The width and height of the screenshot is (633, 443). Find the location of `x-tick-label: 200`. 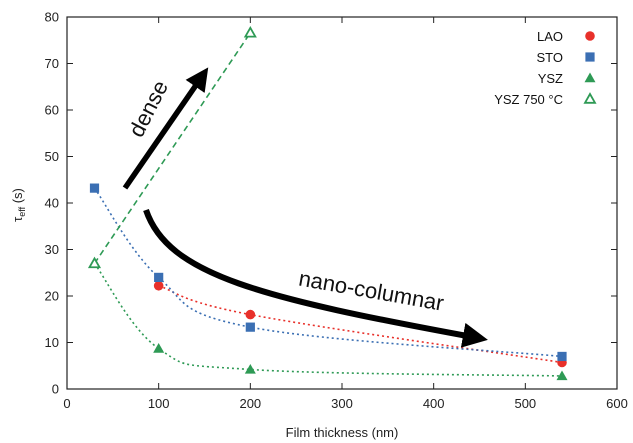

x-tick-label: 200 is located at coordinates (250, 403).